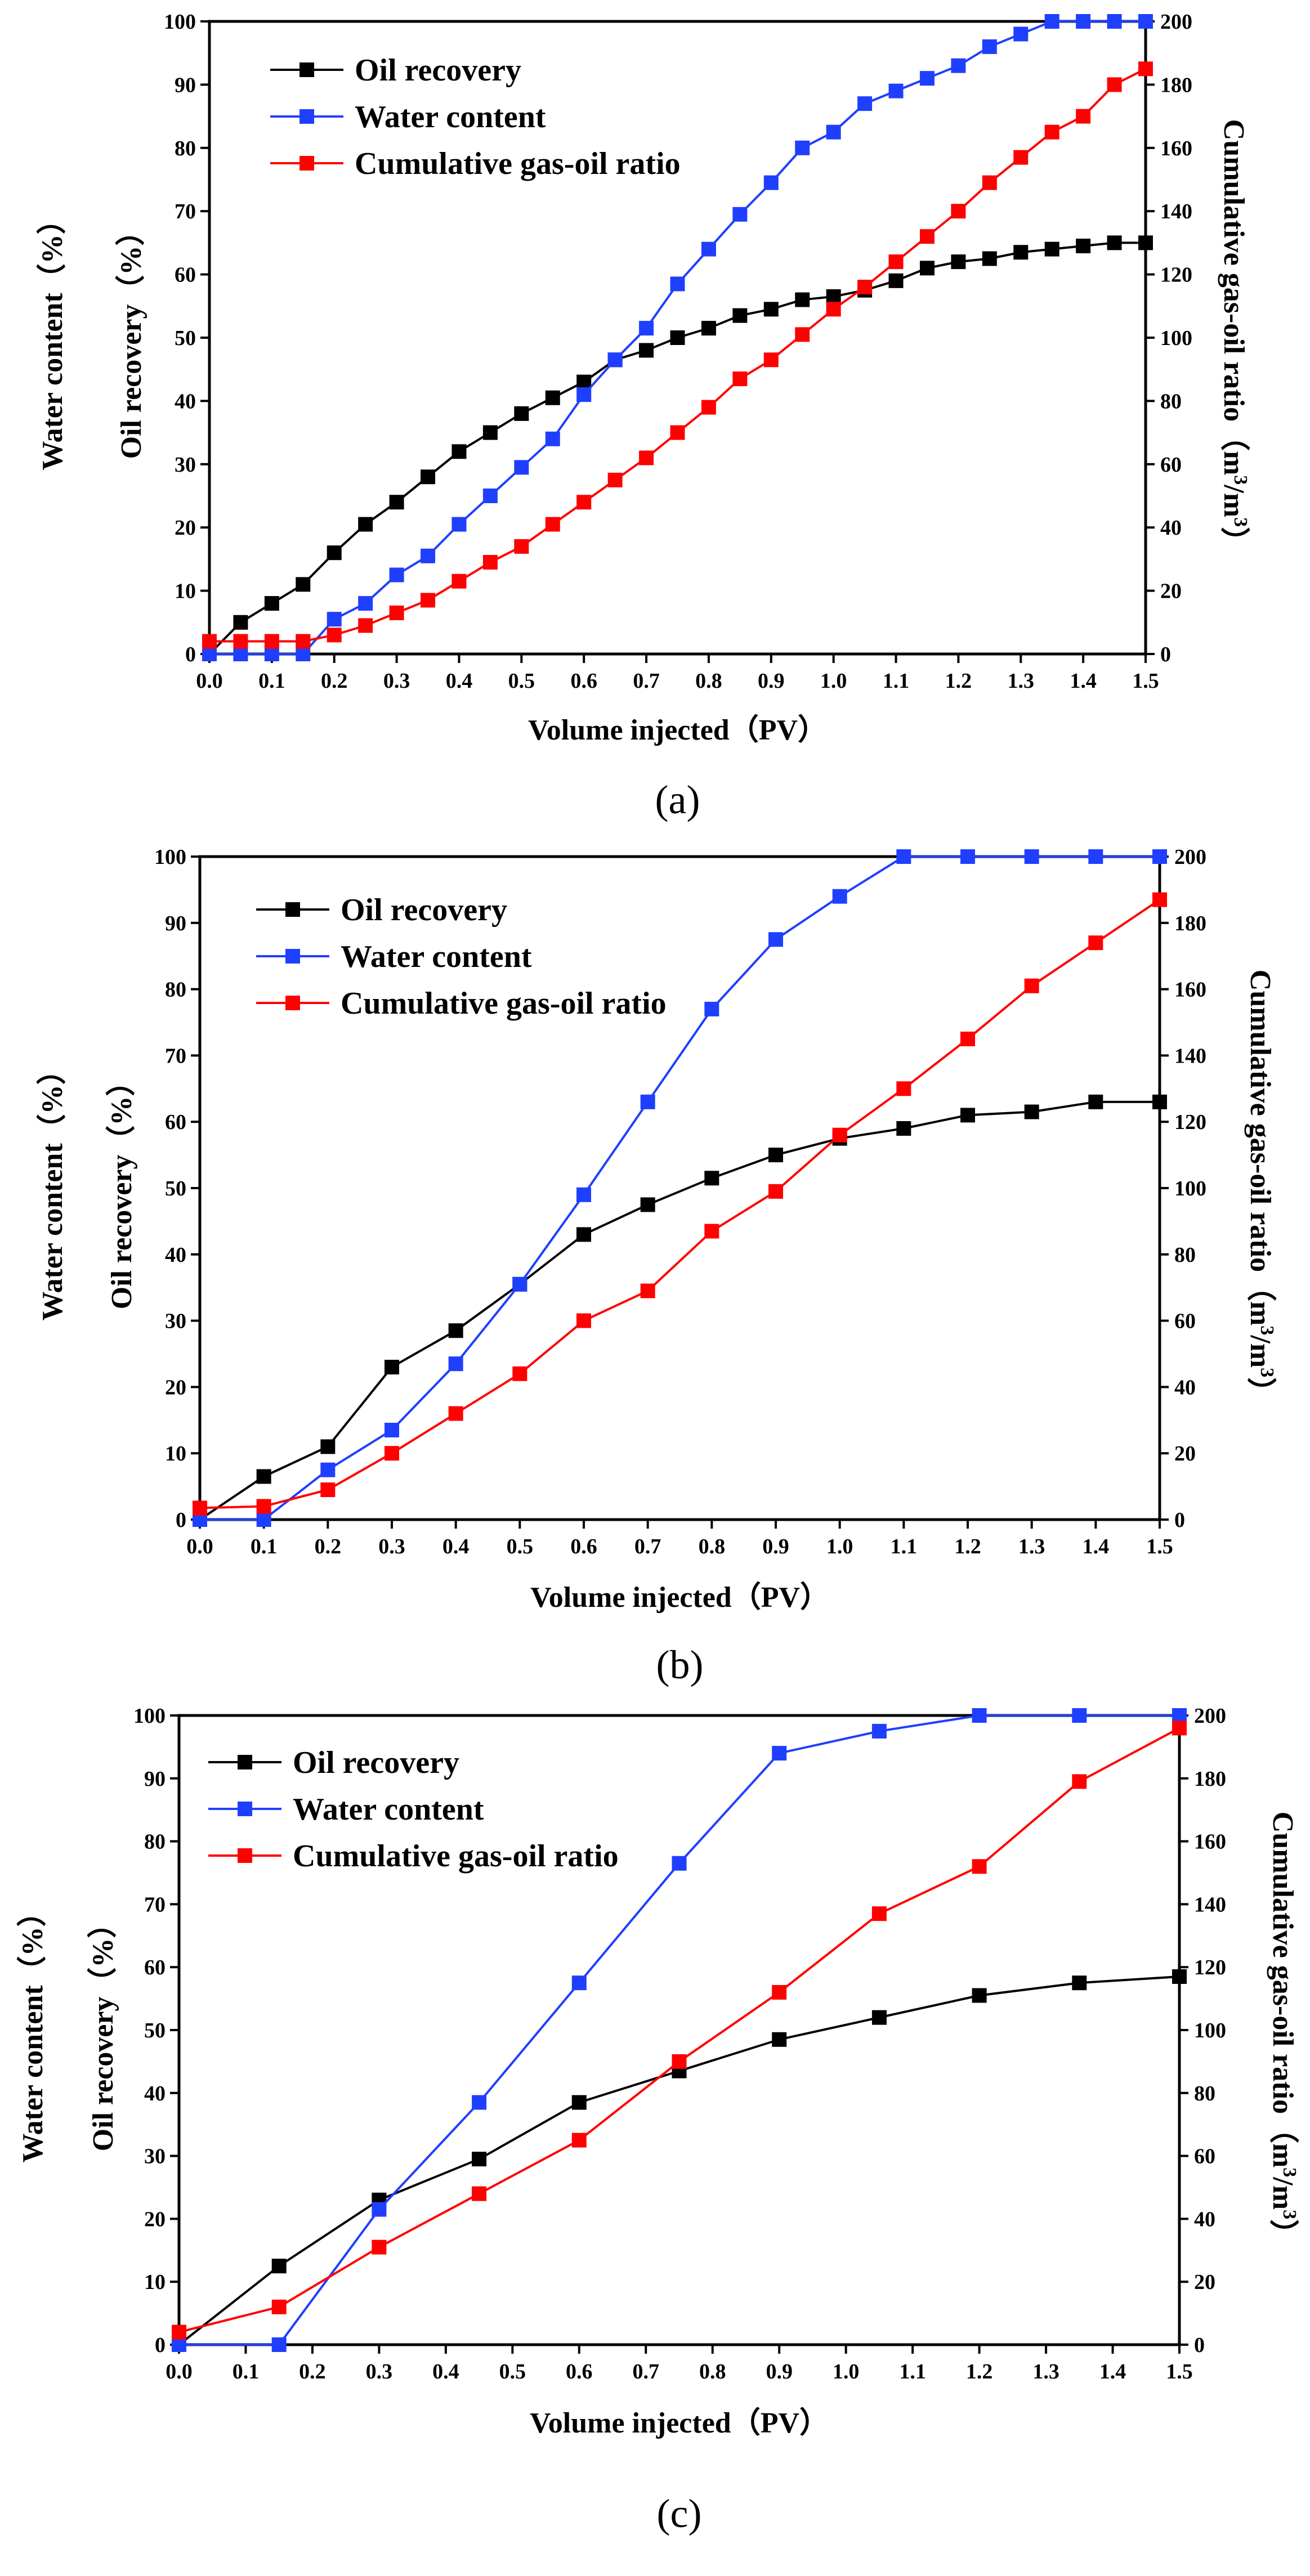 Image resolution: width=1310 pixels, height=2576 pixels. Describe the element at coordinates (456, 1856) in the screenshot. I see `legend-label: Cumulative gas-oil ratio` at that location.